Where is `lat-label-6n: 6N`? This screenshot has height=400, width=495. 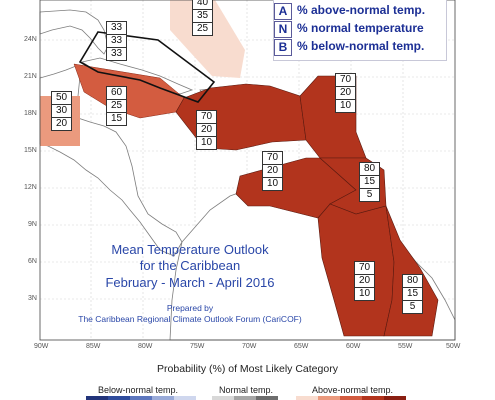 lat-label-6n: 6N is located at coordinates (32, 261).